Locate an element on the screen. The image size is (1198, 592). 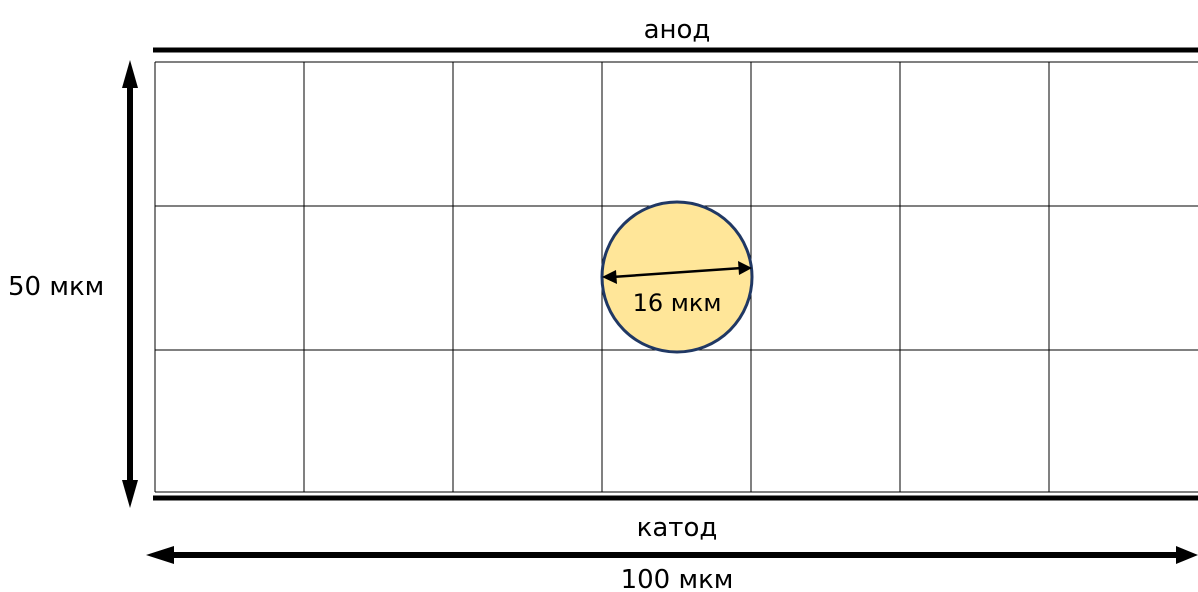
diameter-arrow-right-head is located at coordinates (745, 268).